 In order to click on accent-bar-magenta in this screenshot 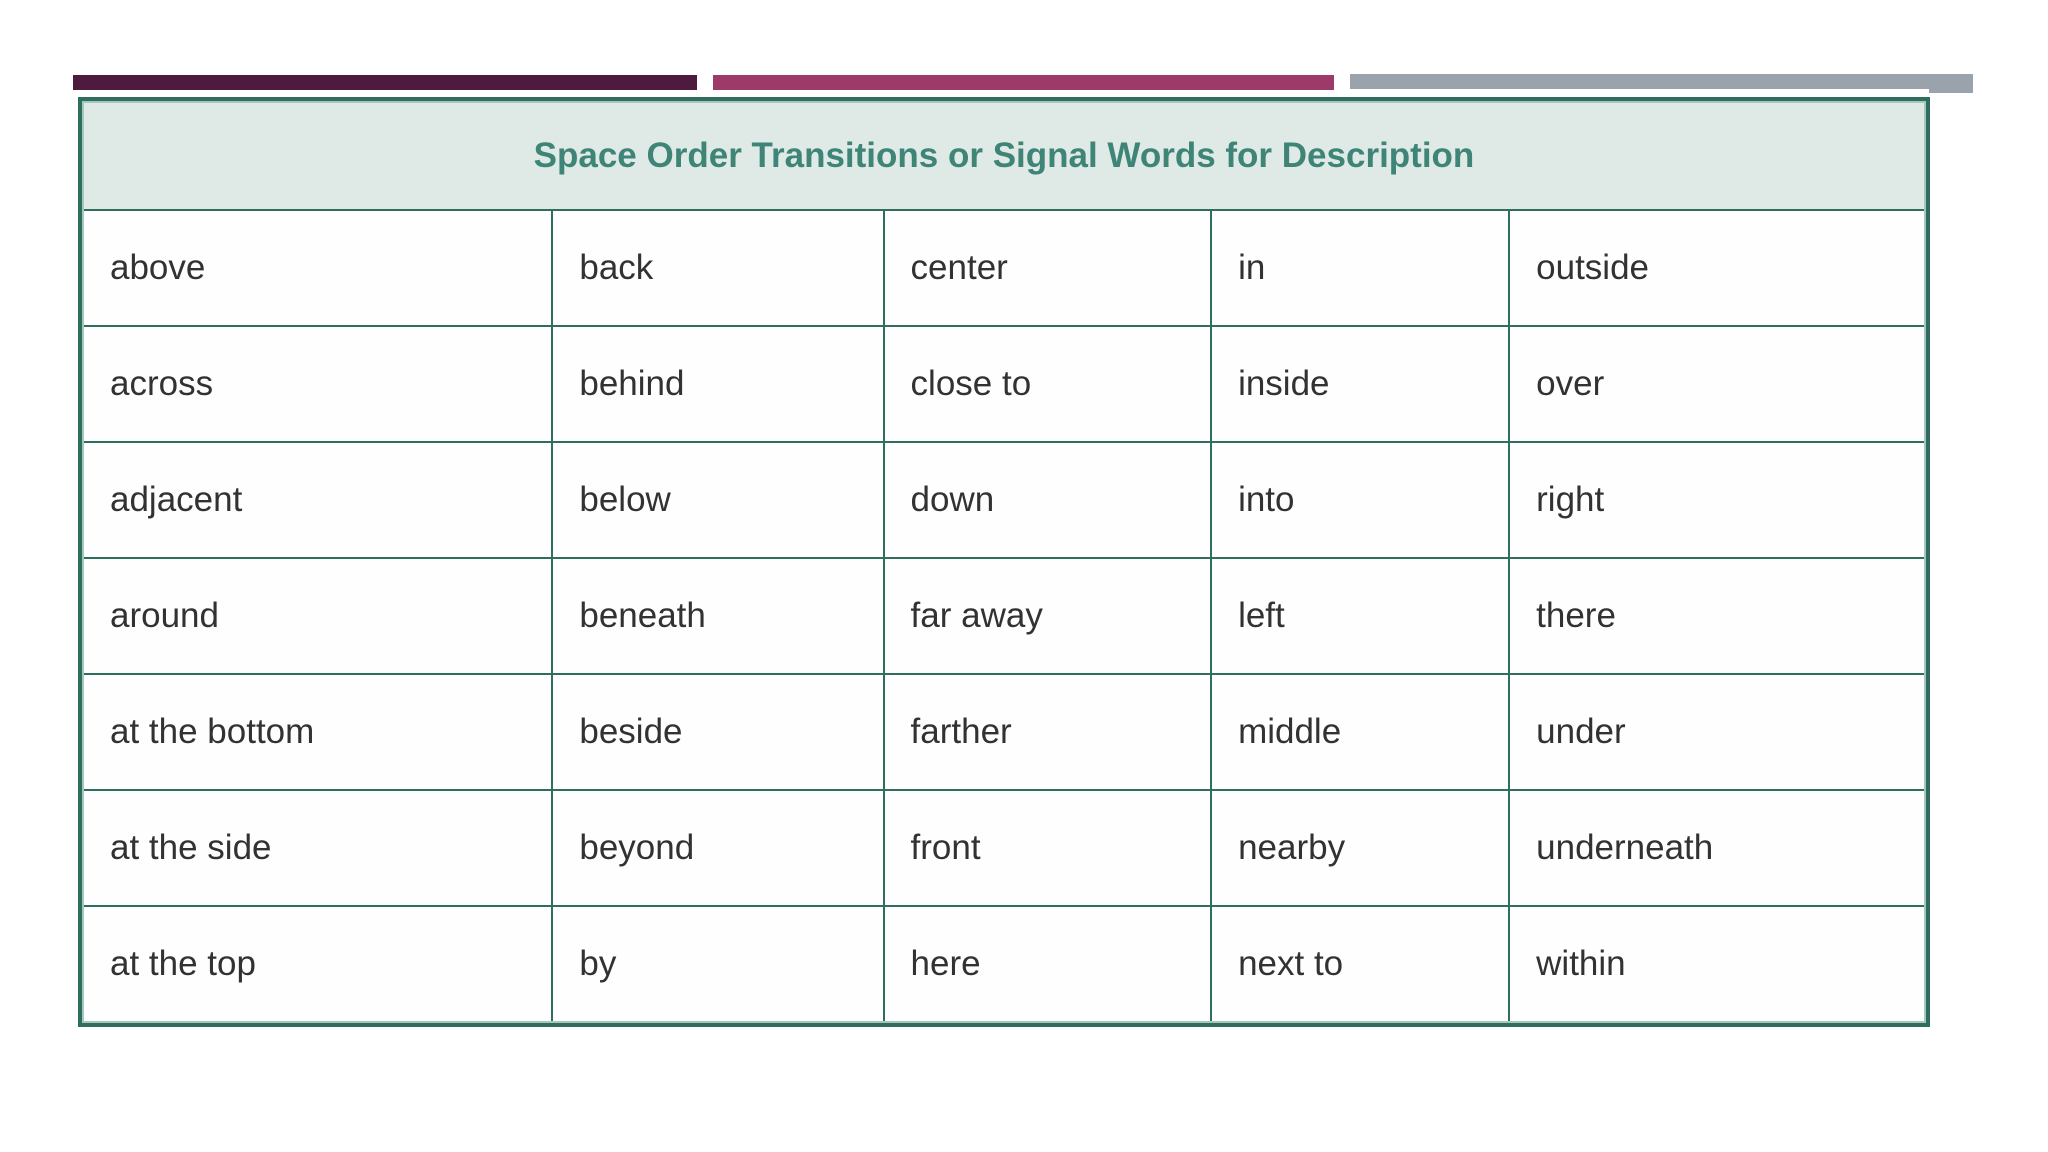, I will do `click(1023, 82)`.